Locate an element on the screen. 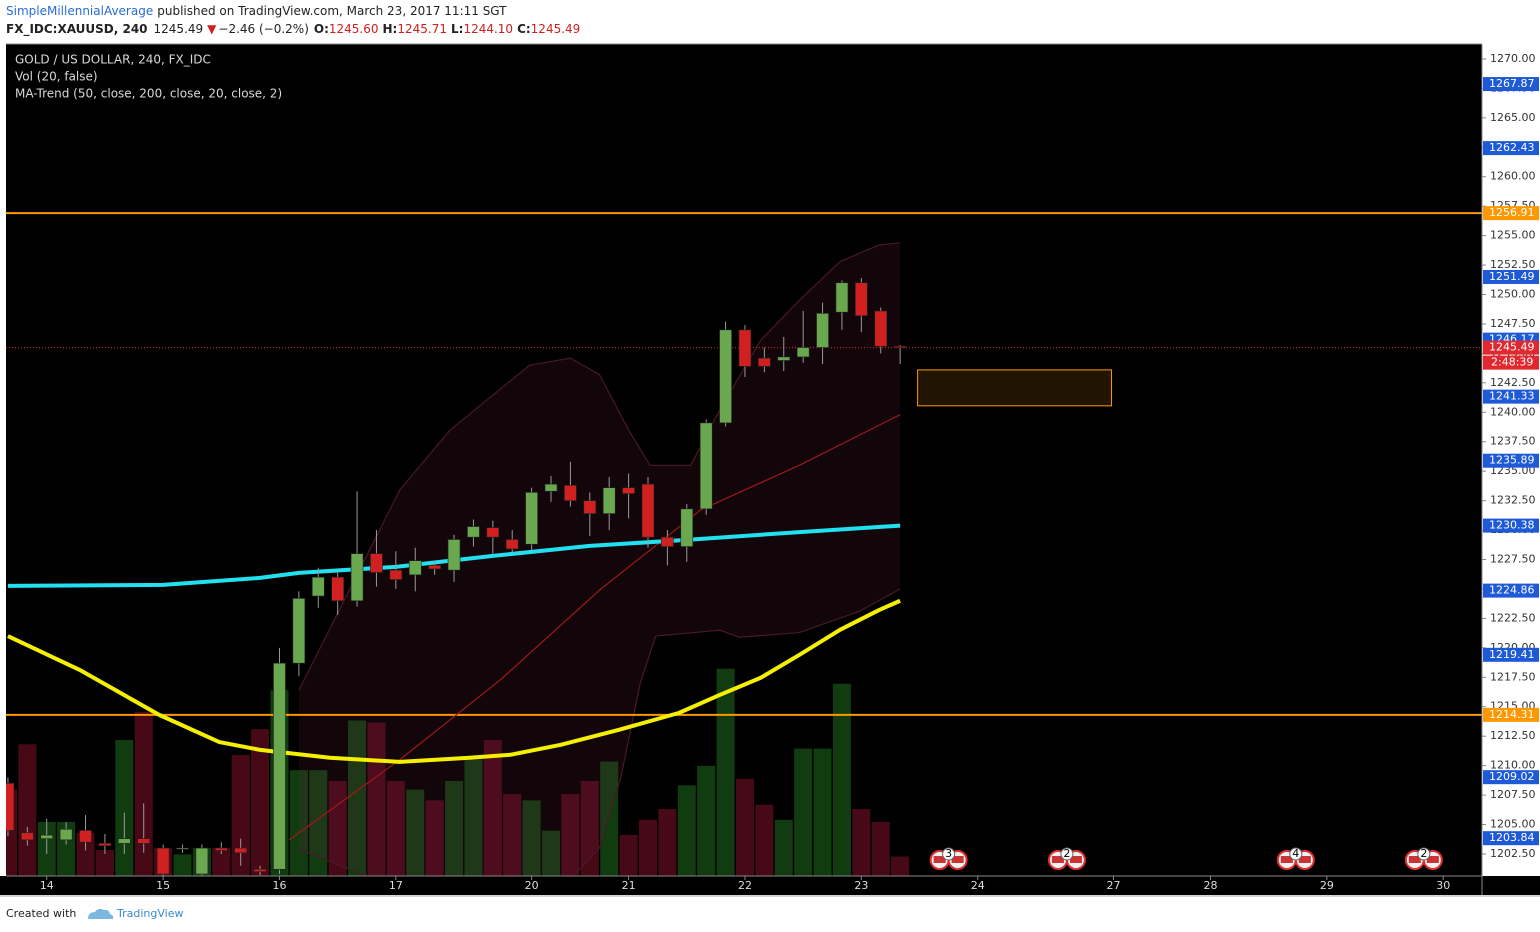 Image resolution: width=1540 pixels, height=932 pixels. y-tick-label: 1217.50 is located at coordinates (1513, 676).